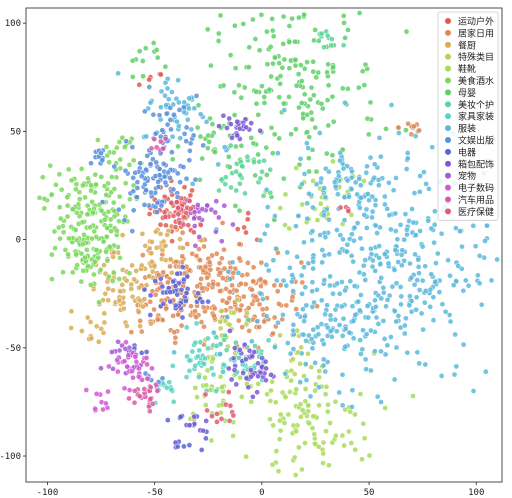  I want to click on legend-label: 餐厨, so click(467, 45).